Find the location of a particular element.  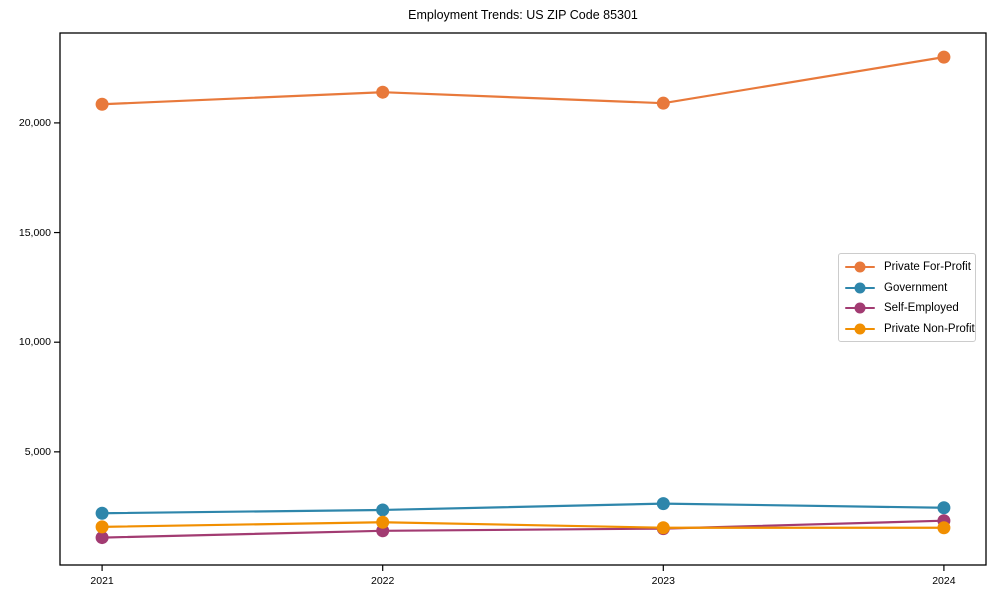

legend-item-private-non-profit: Private Non-Profit is located at coordinates (910, 329).